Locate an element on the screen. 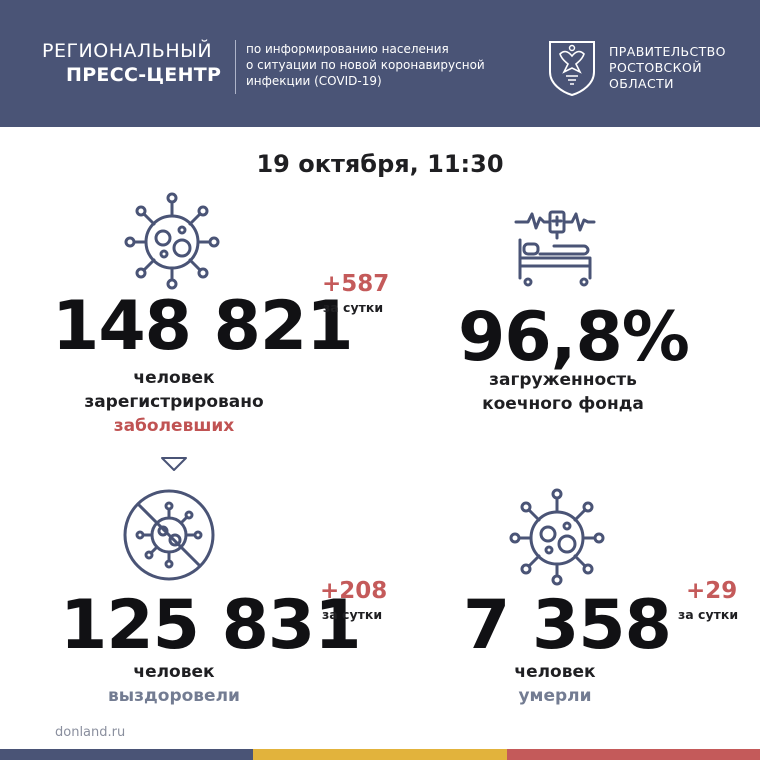 Image resolution: width=760 pixels, height=760 pixels. recovered-label-highlight: выздоровели is located at coordinates (174, 696).